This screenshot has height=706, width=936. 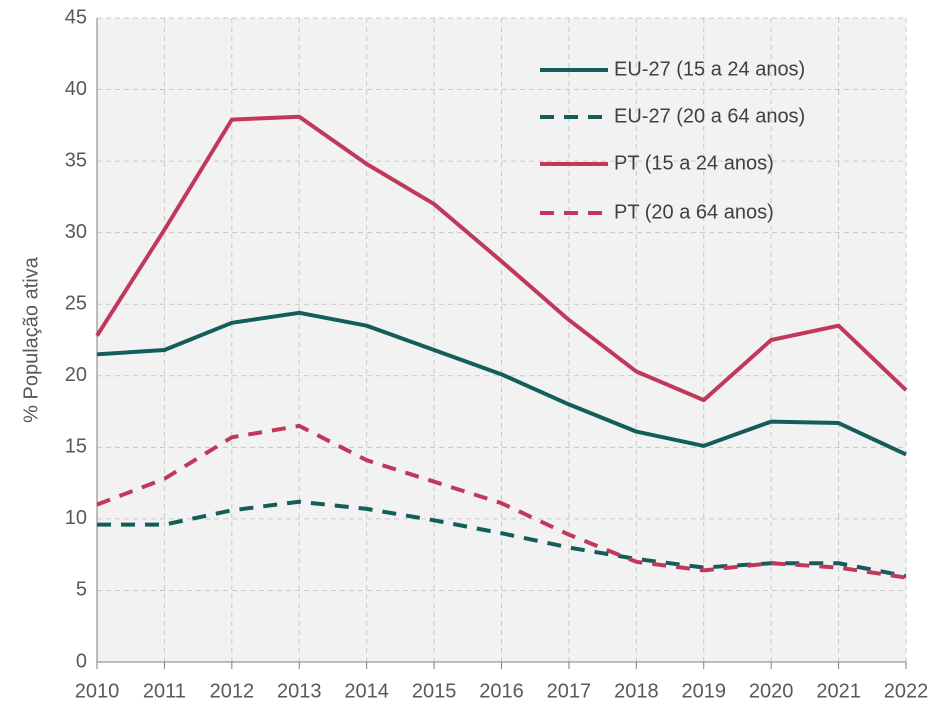 I want to click on y-tick-label: 5, so click(x=81, y=590).